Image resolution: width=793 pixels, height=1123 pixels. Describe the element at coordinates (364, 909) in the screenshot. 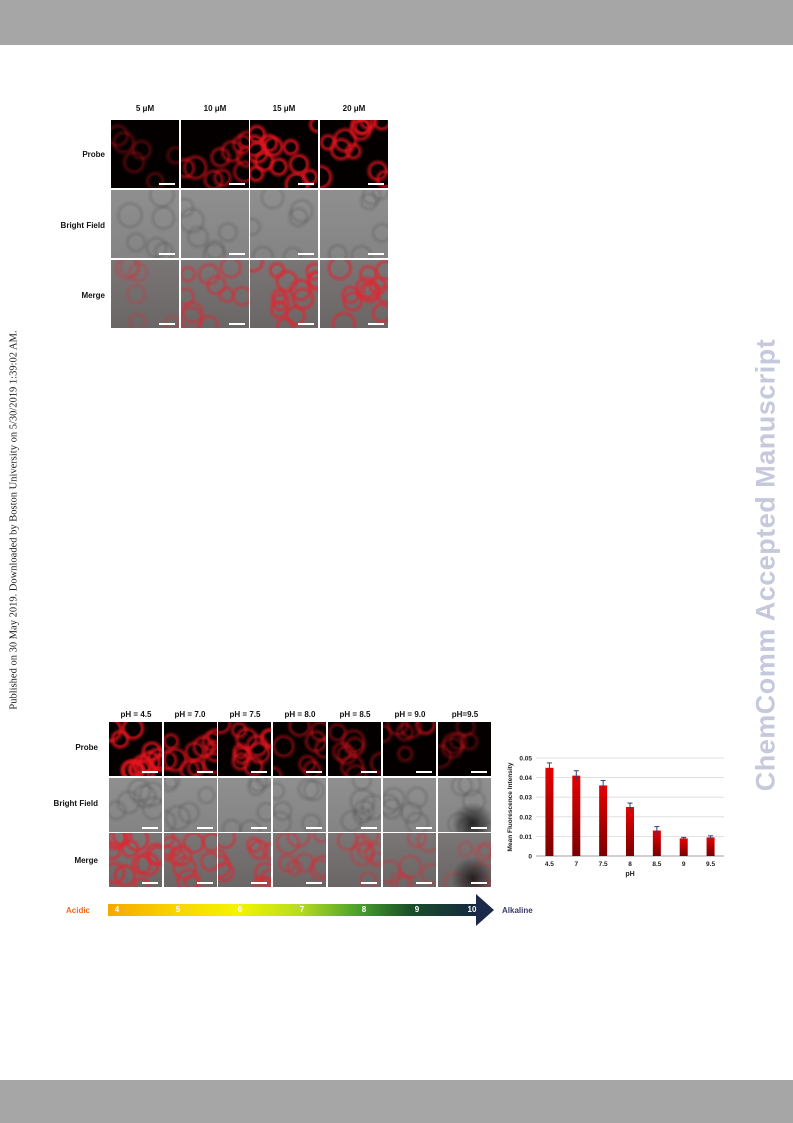

I see `ph-tick-8: 8` at that location.